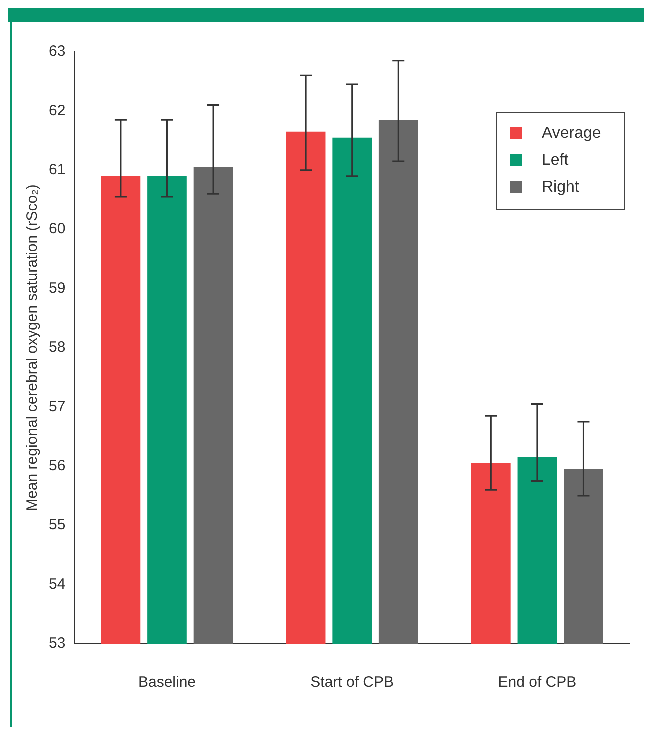  I want to click on y-tick-label: 56, so click(57, 466).